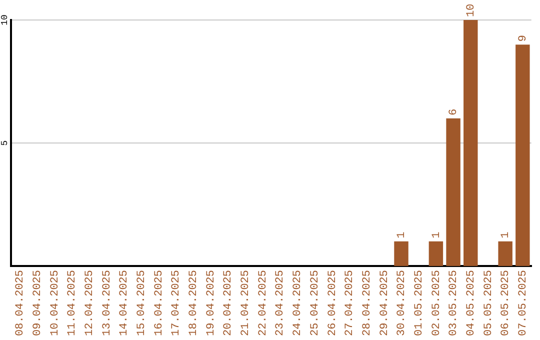 The height and width of the screenshot is (340, 540). Describe the element at coordinates (20, 303) in the screenshot. I see `x-tick-label: 08.04.2025` at that location.